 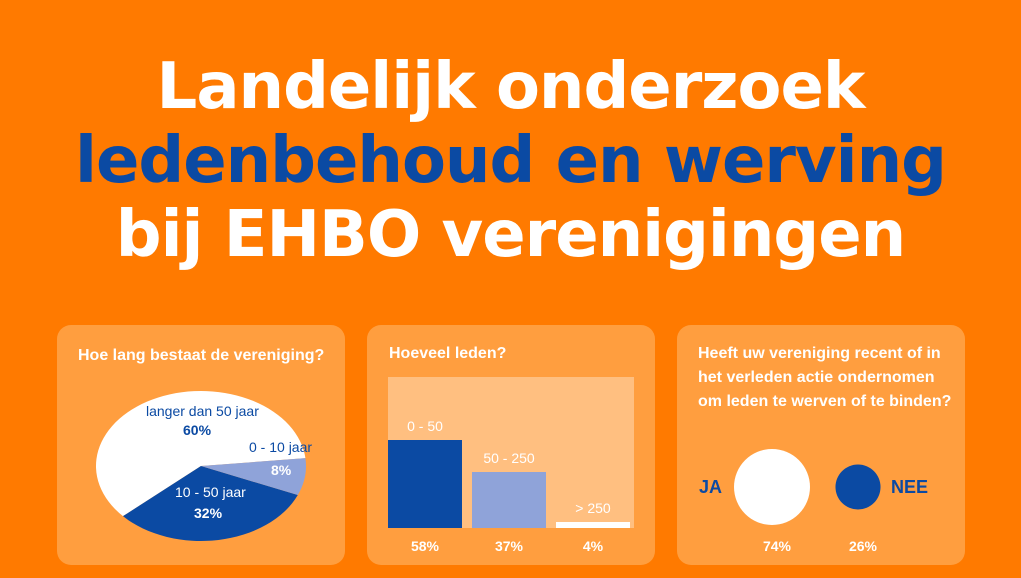 What do you see at coordinates (208, 513) in the screenshot?
I see `pie-value-10-50: 32%` at bounding box center [208, 513].